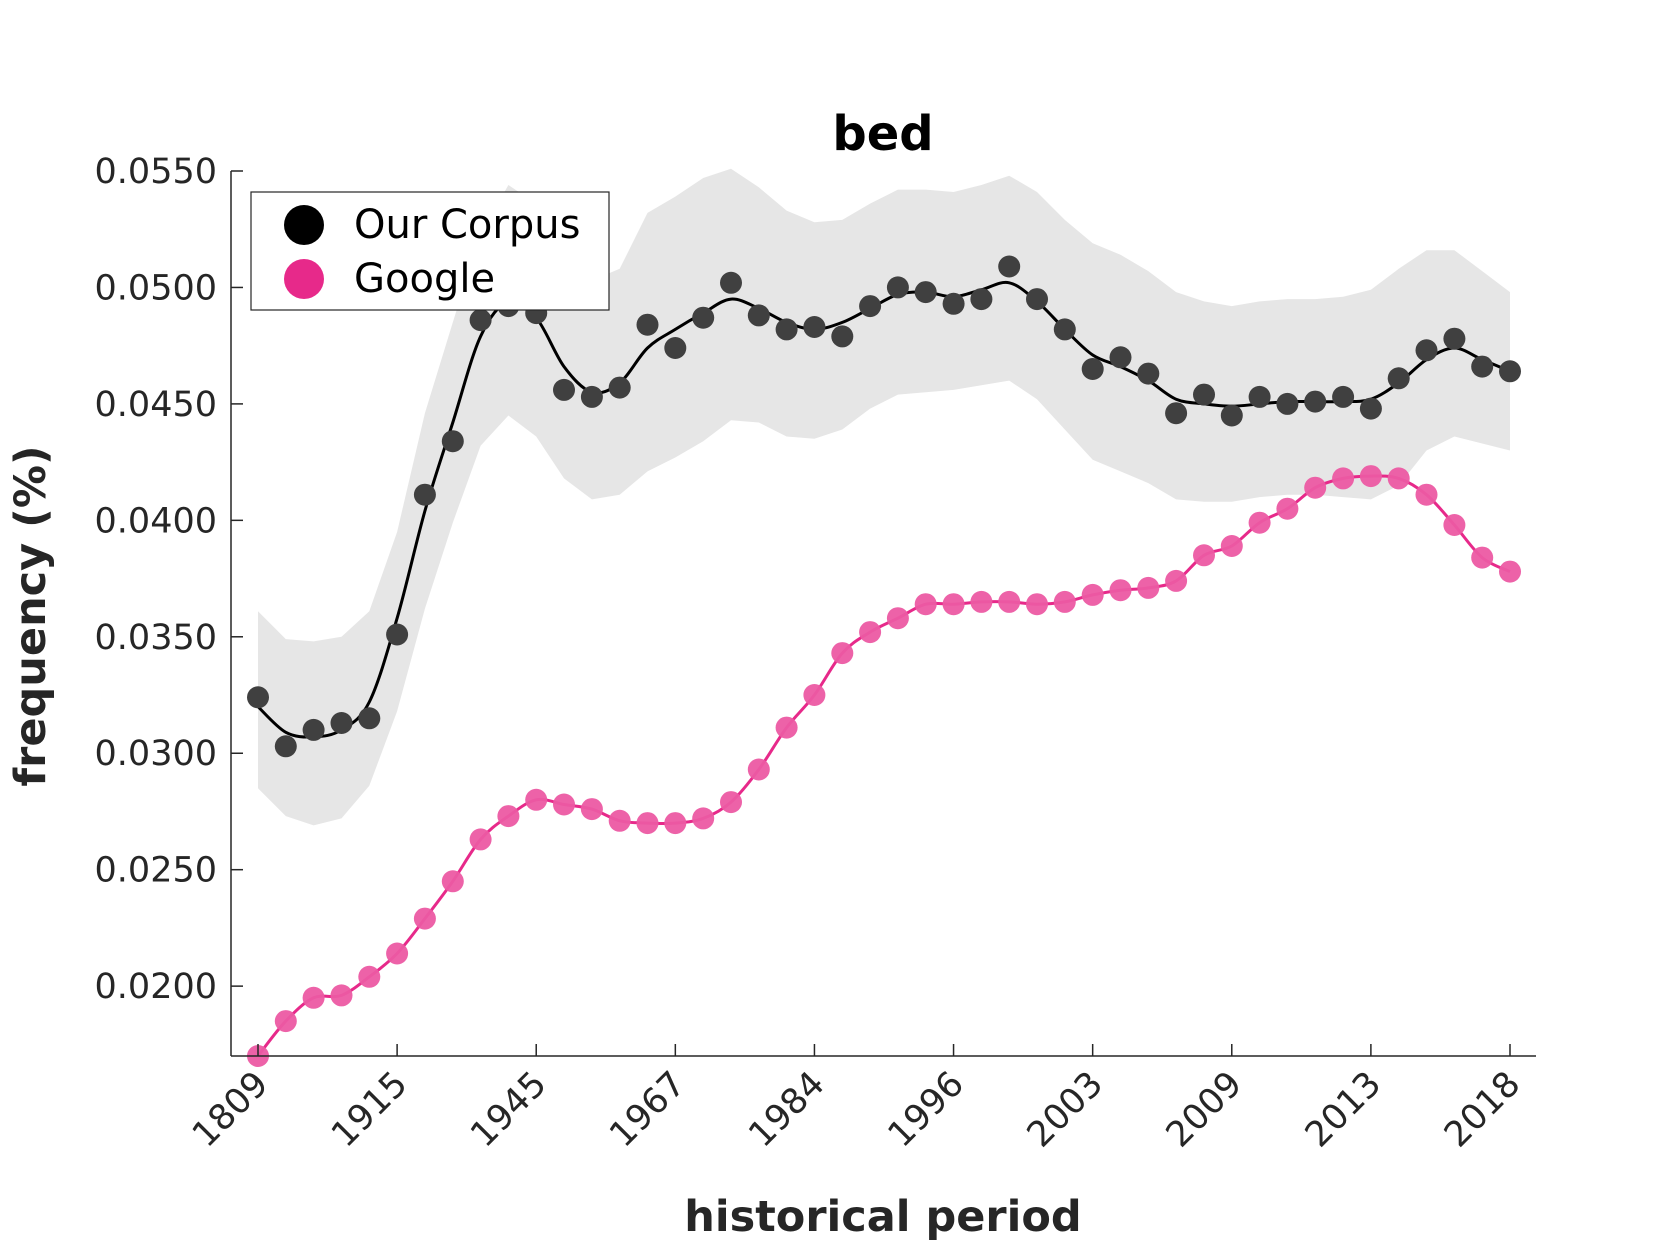 This screenshot has width=1680, height=1260. I want to click on legend-marker-our-corpus, so click(304, 225).